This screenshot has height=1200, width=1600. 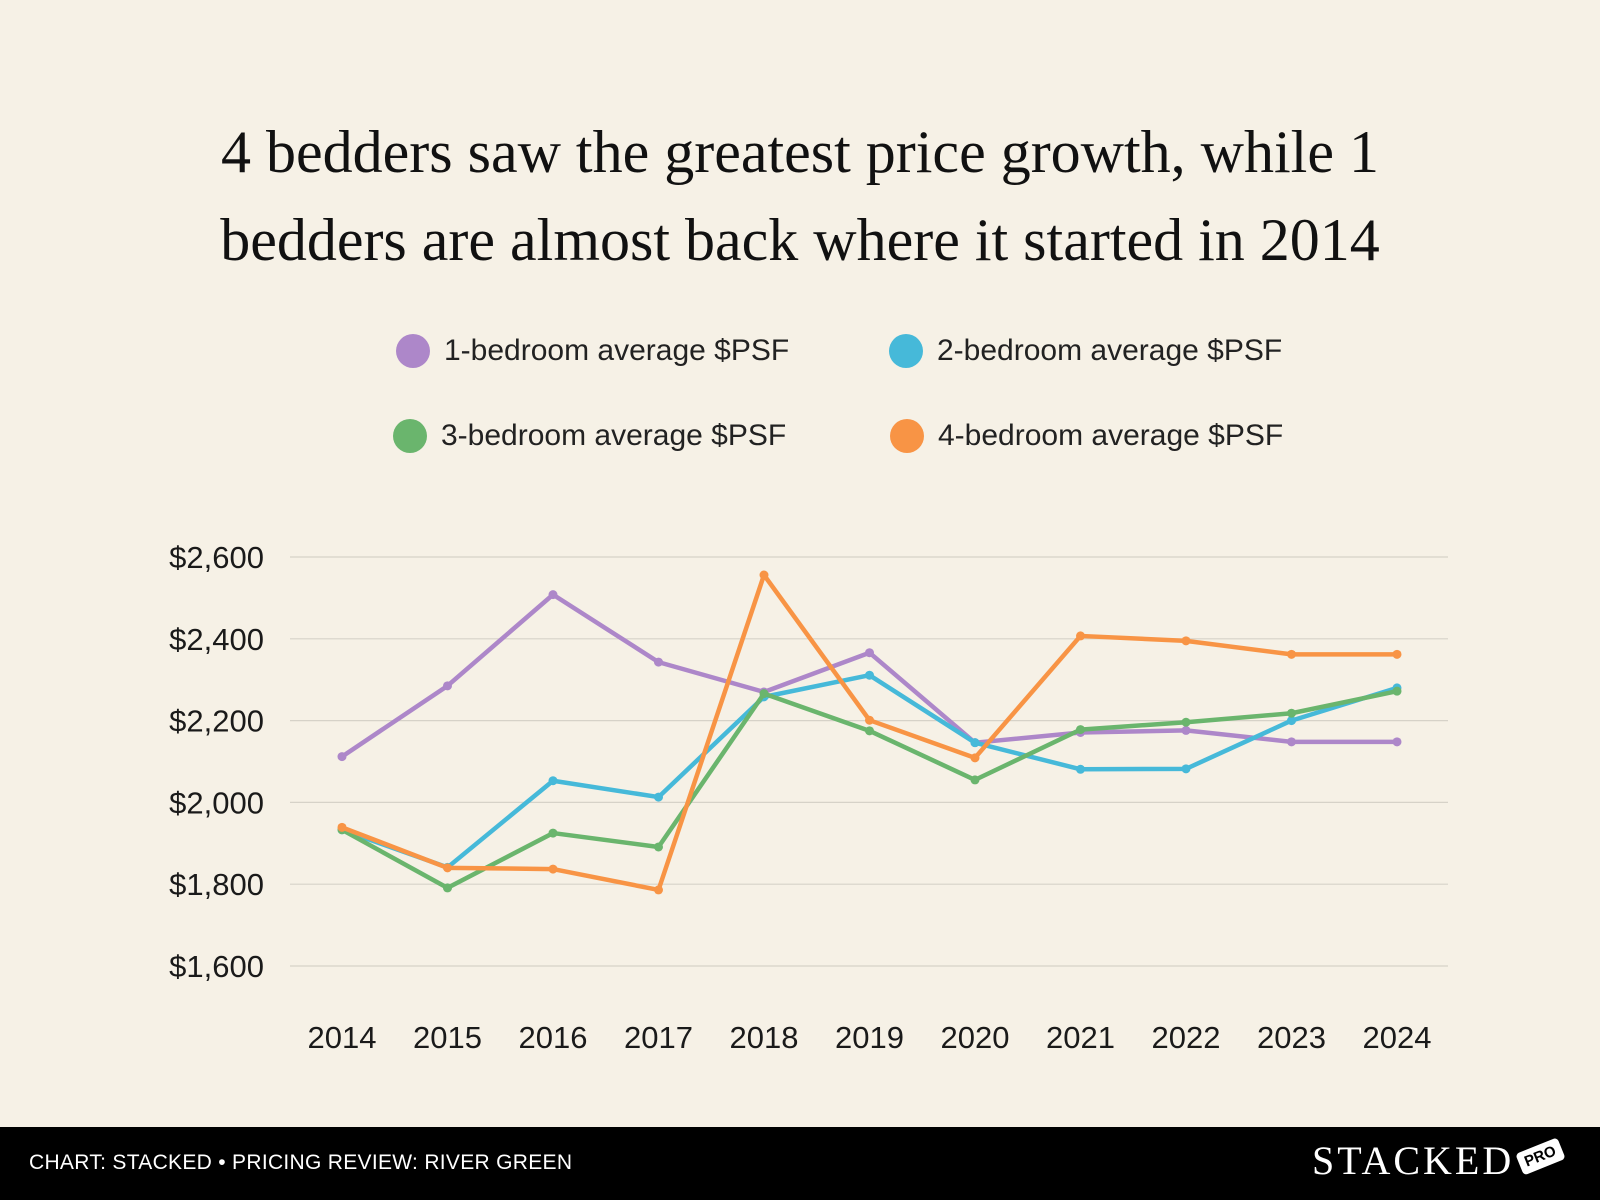 What do you see at coordinates (907, 436) in the screenshot?
I see `legend-swatch-4-bedroom` at bounding box center [907, 436].